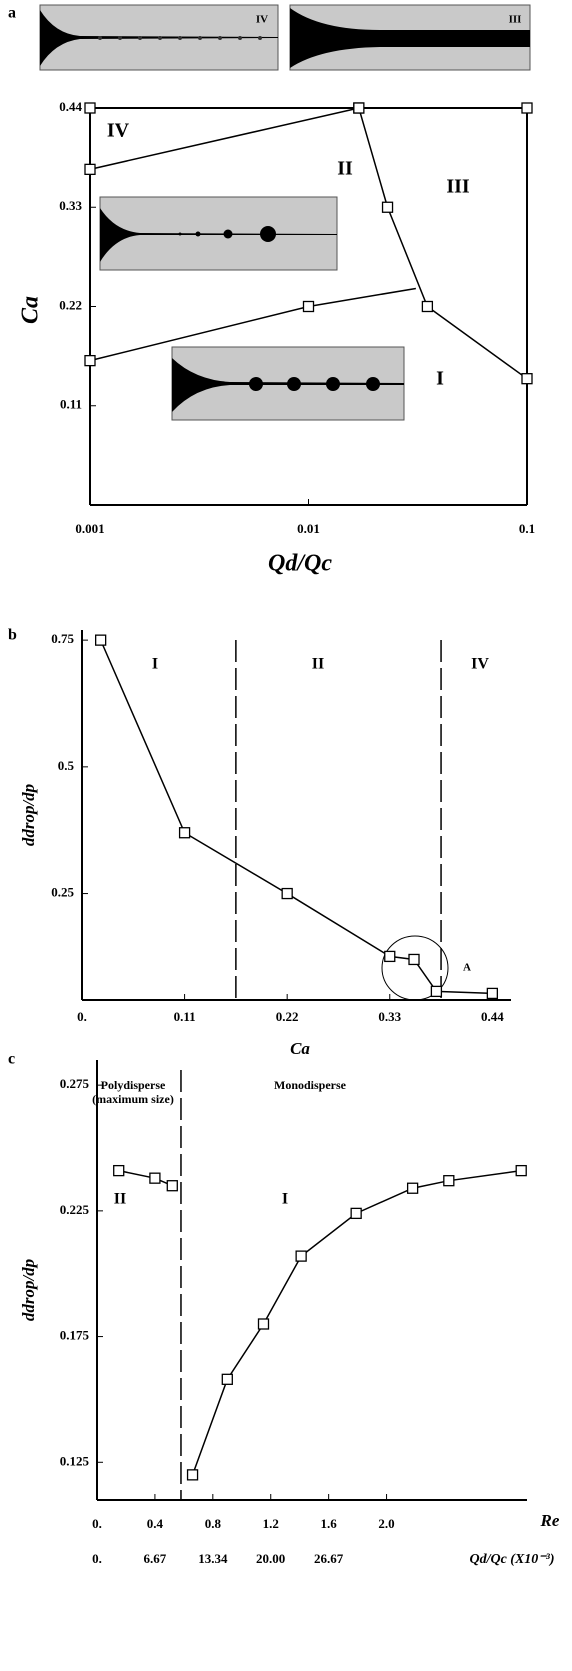  Describe the element at coordinates (550, 1520) in the screenshot. I see `x-axis-label: Re` at that location.